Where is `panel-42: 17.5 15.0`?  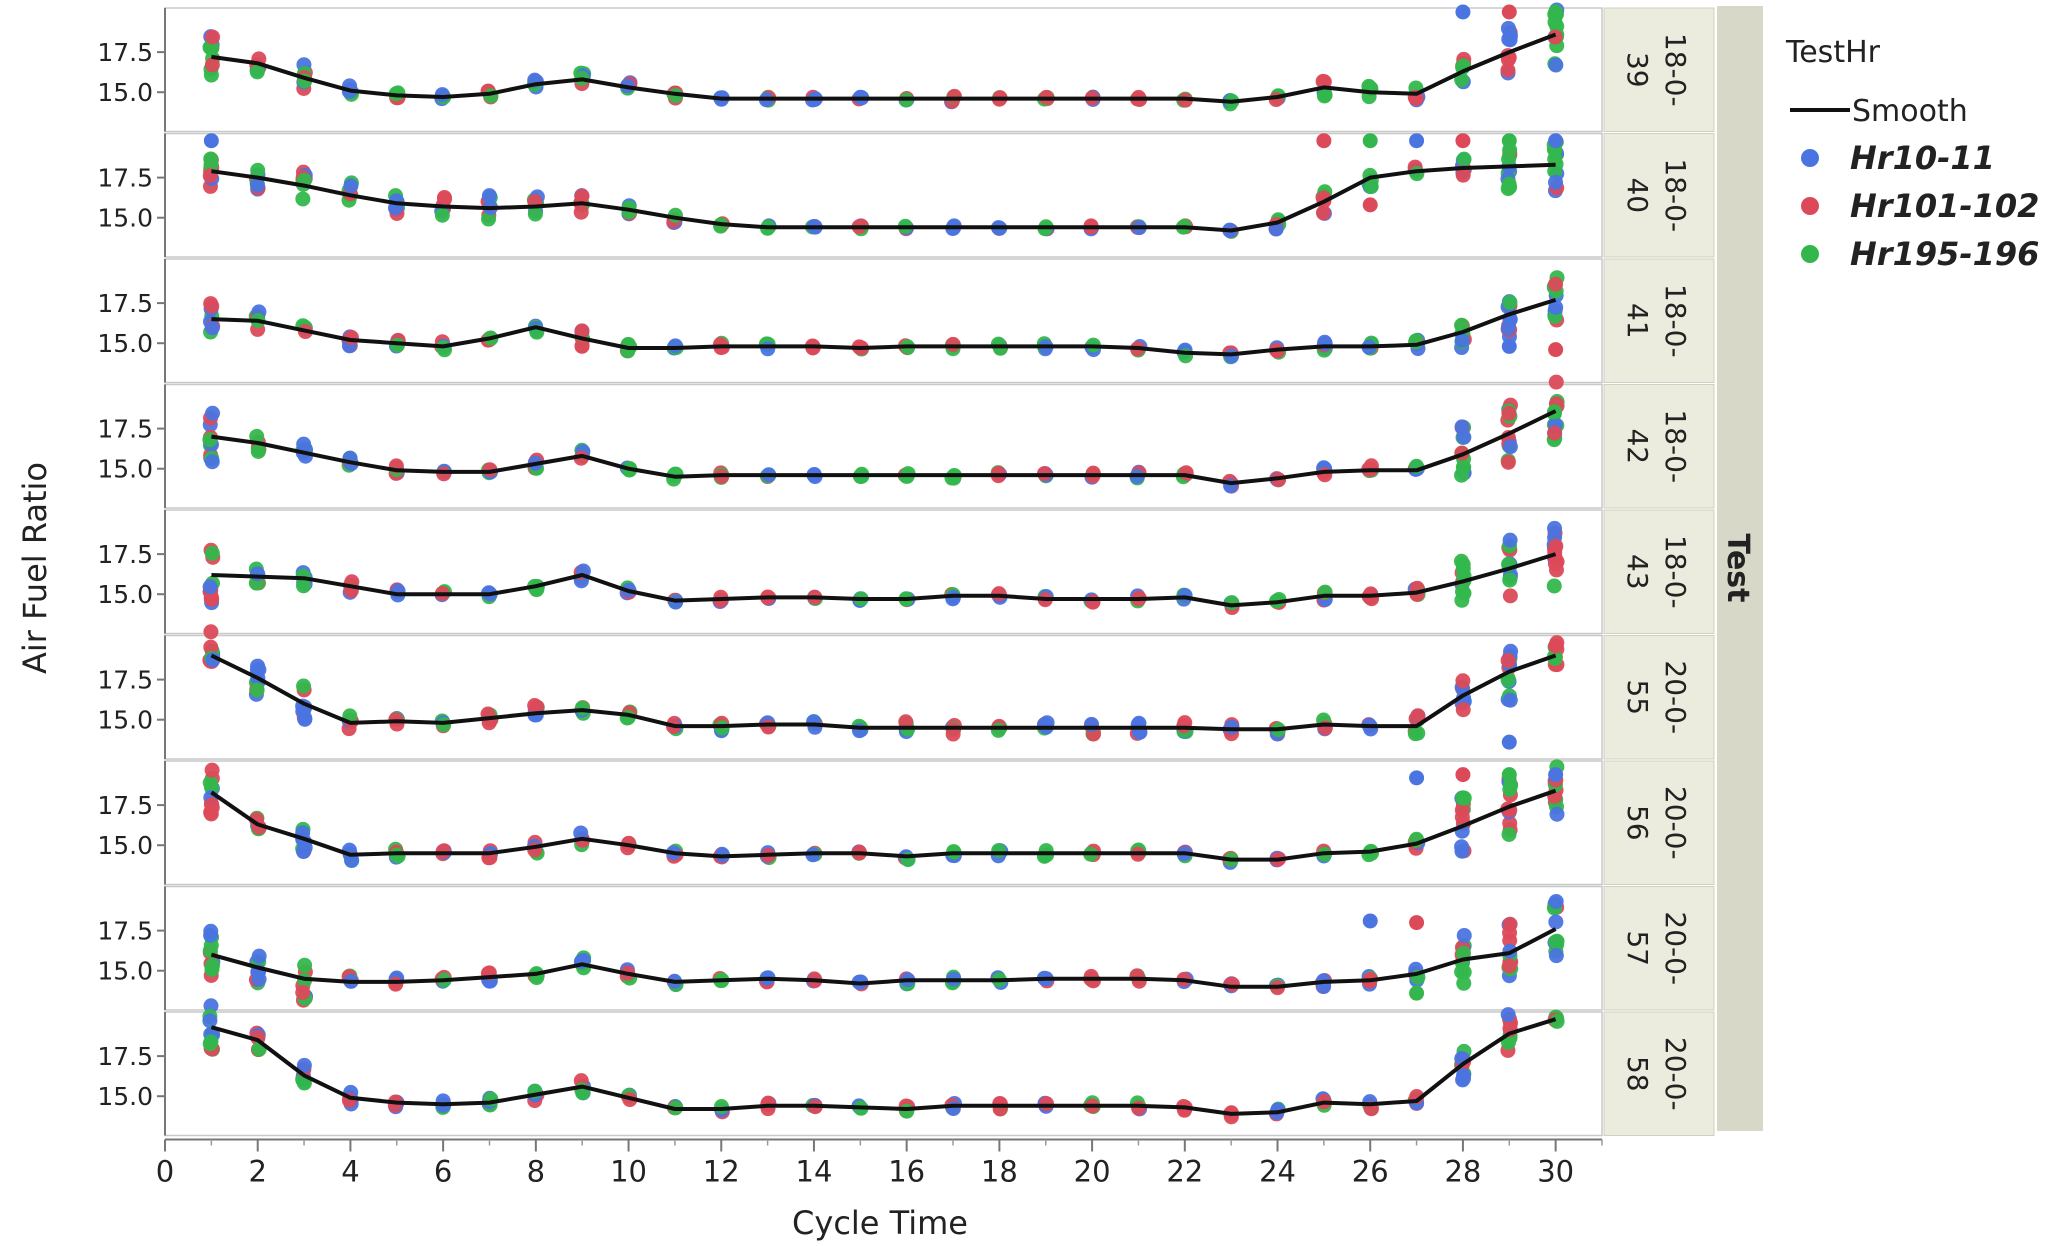 panel-42: 17.5 15.0 is located at coordinates (850, 441).